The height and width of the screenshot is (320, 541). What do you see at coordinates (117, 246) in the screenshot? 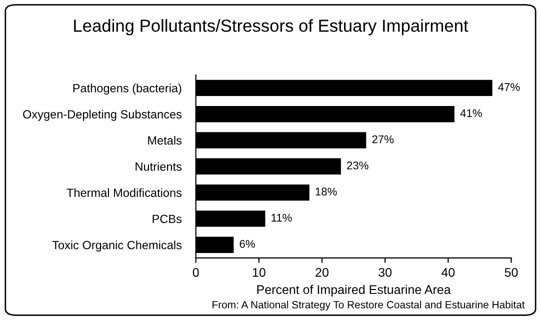
I see `y-tick-label: Toxic Organic Chemicals` at bounding box center [117, 246].